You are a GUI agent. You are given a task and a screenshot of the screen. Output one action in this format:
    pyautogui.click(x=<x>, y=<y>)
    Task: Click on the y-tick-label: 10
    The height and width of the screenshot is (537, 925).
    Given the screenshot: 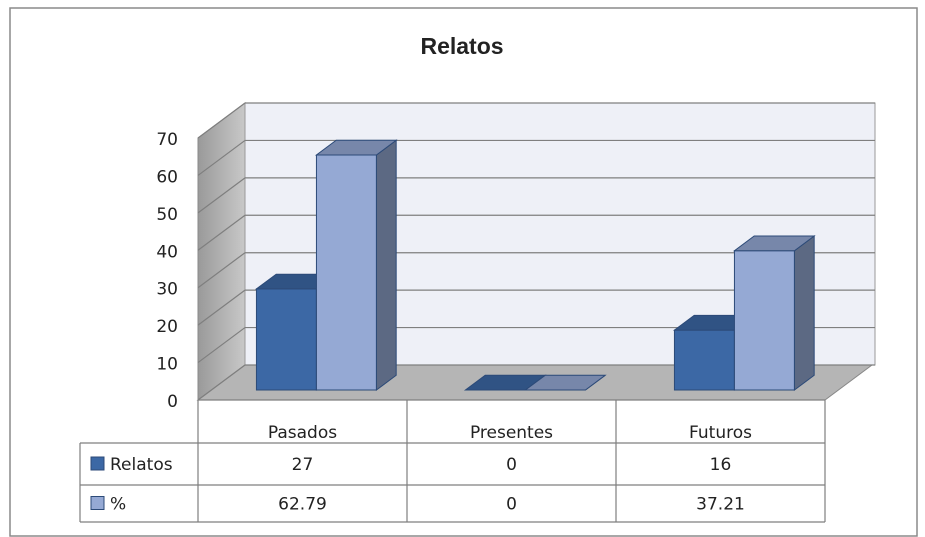 What is the action you would take?
    pyautogui.click(x=167, y=365)
    